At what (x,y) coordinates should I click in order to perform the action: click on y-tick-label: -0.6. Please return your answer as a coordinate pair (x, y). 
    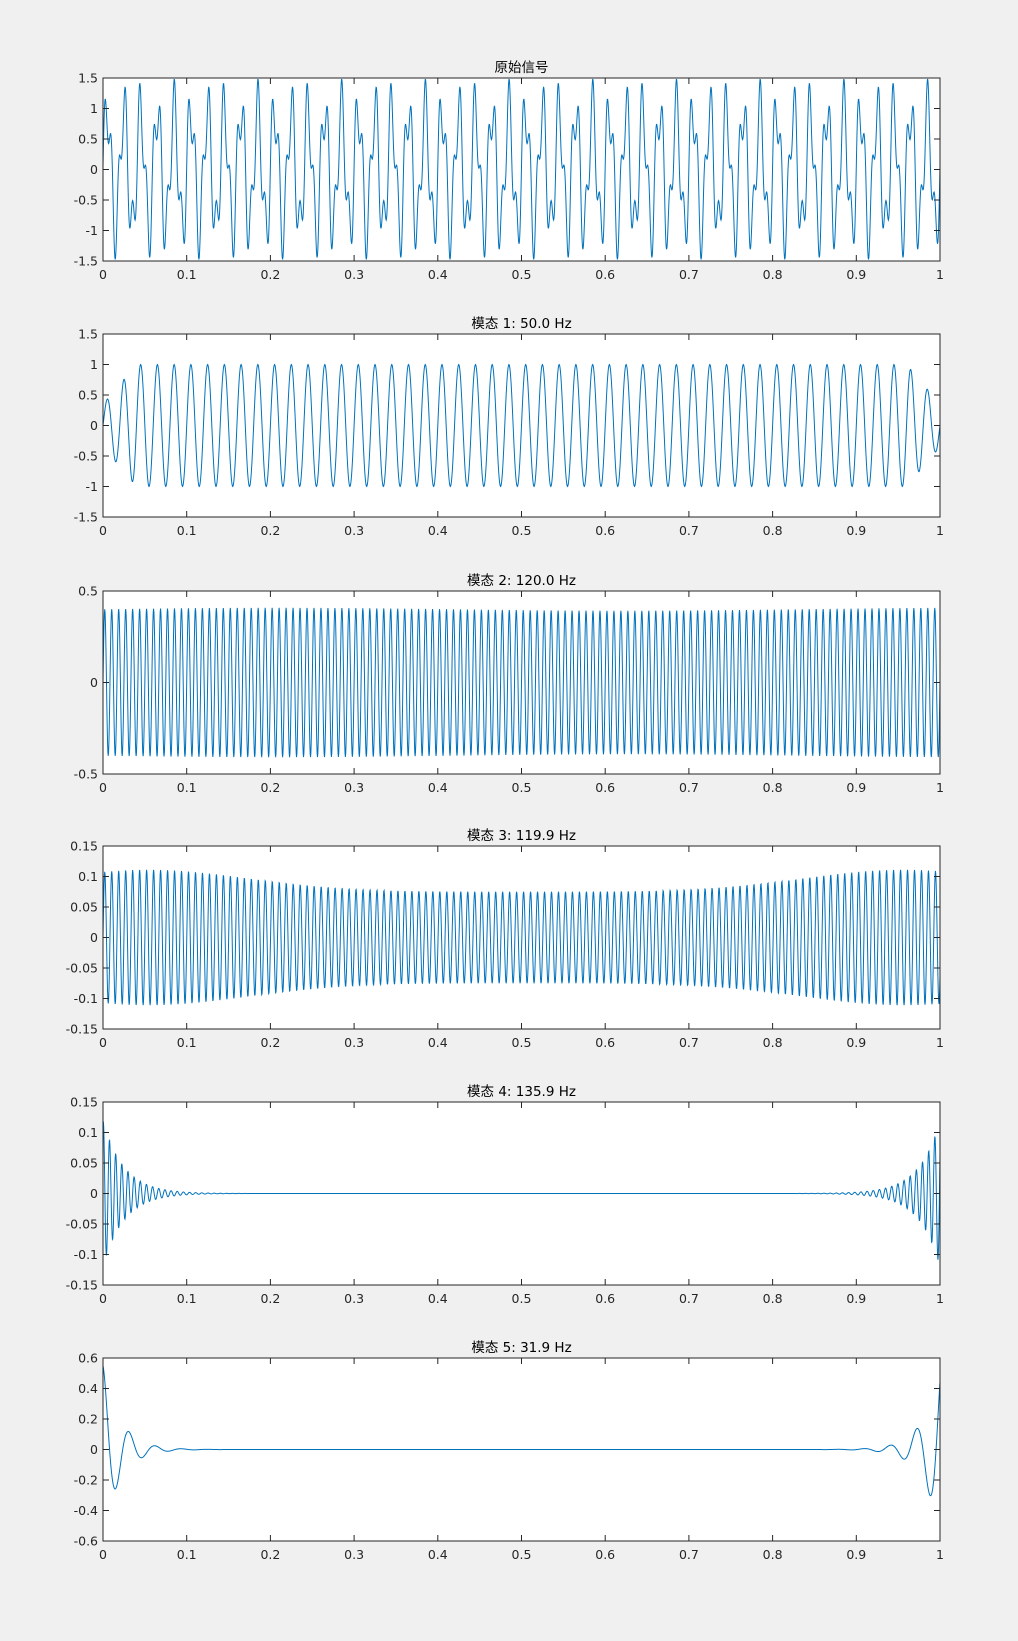
    Looking at the image, I should click on (86, 1541).